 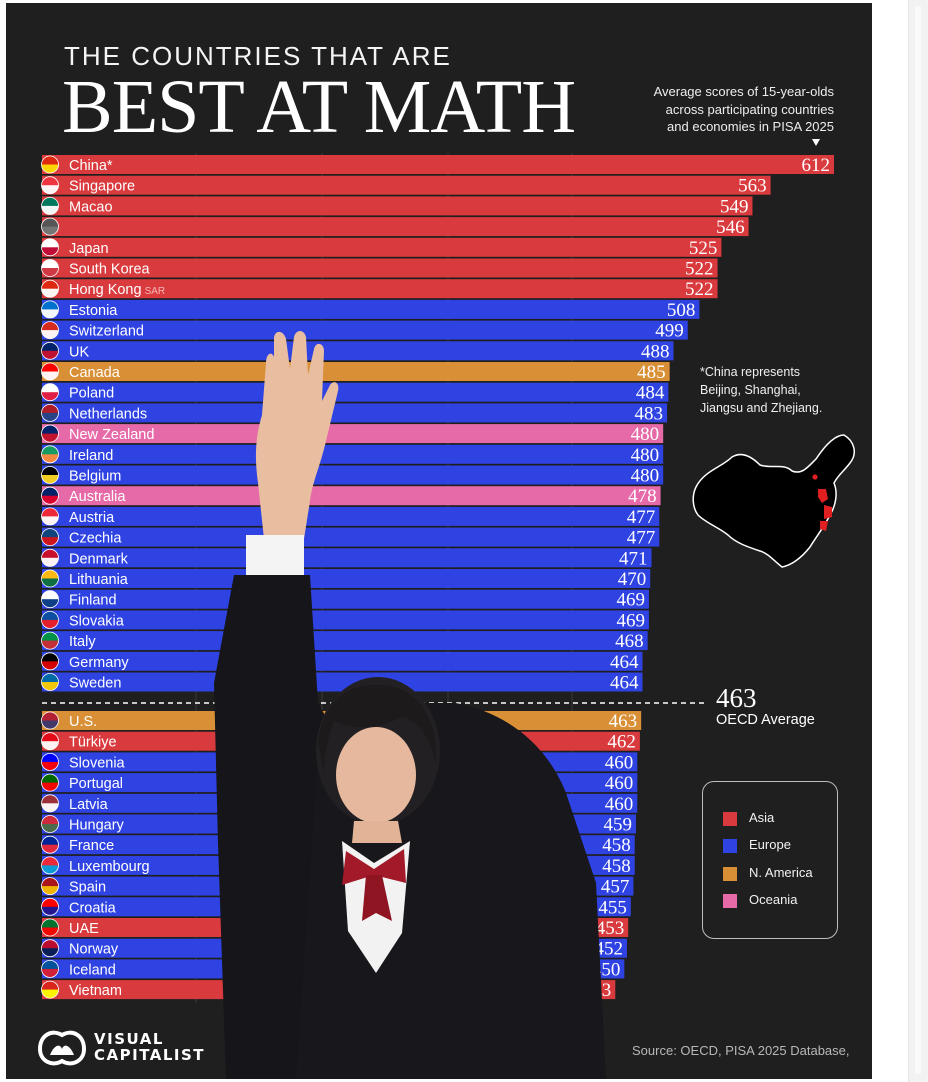 I want to click on country-label: Austria, so click(x=92, y=518).